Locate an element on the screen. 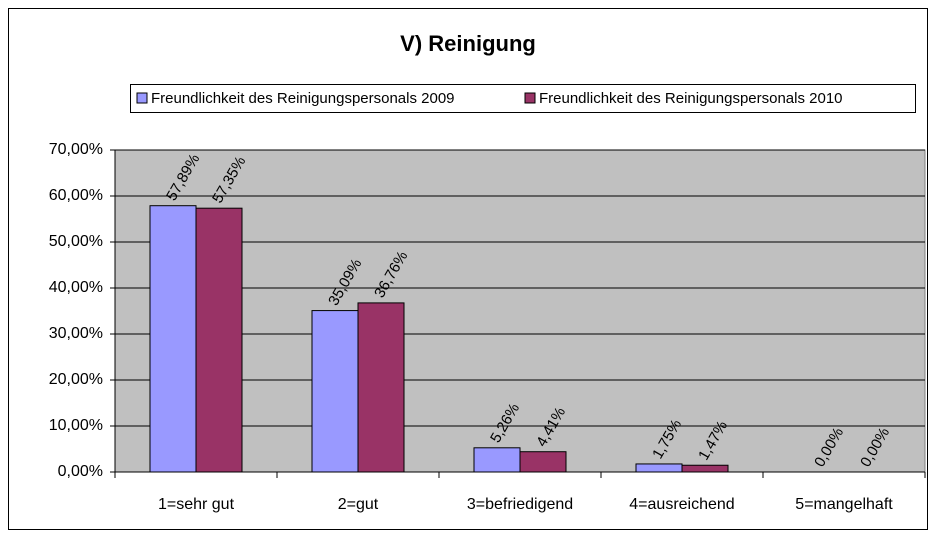  y-tick-label: 50,00% is located at coordinates (76, 241).